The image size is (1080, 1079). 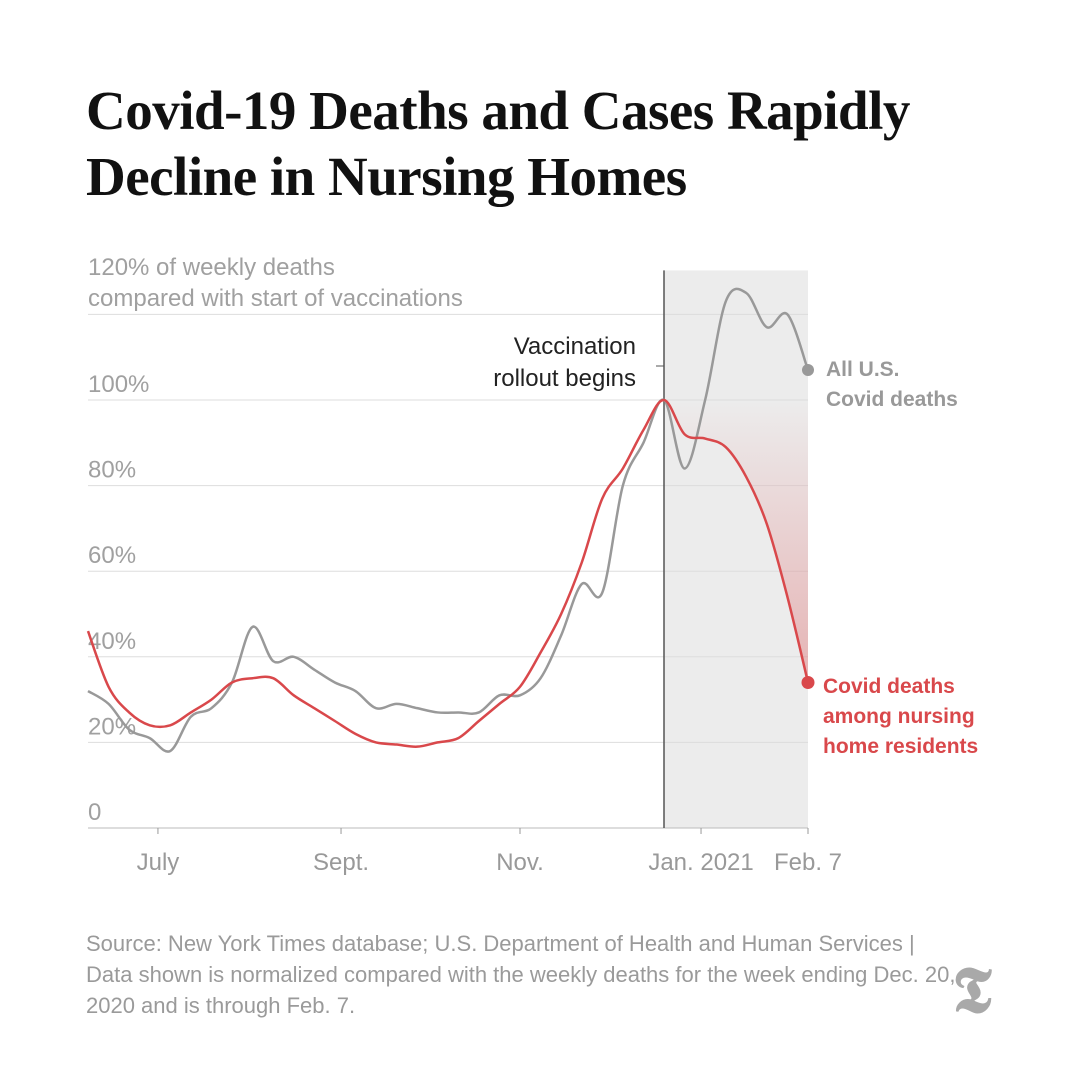 I want to click on legend-all-us-line1: All U.S., so click(x=863, y=369).